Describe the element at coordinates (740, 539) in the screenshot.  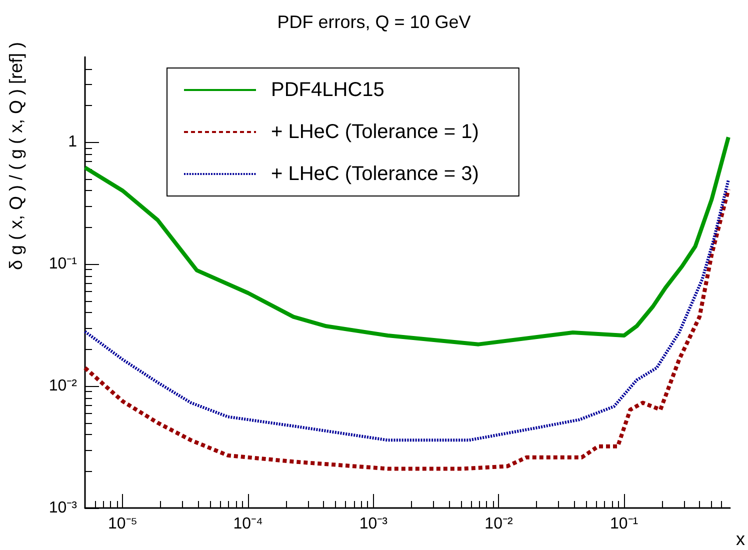
I see `x-axis-title: x` at that location.